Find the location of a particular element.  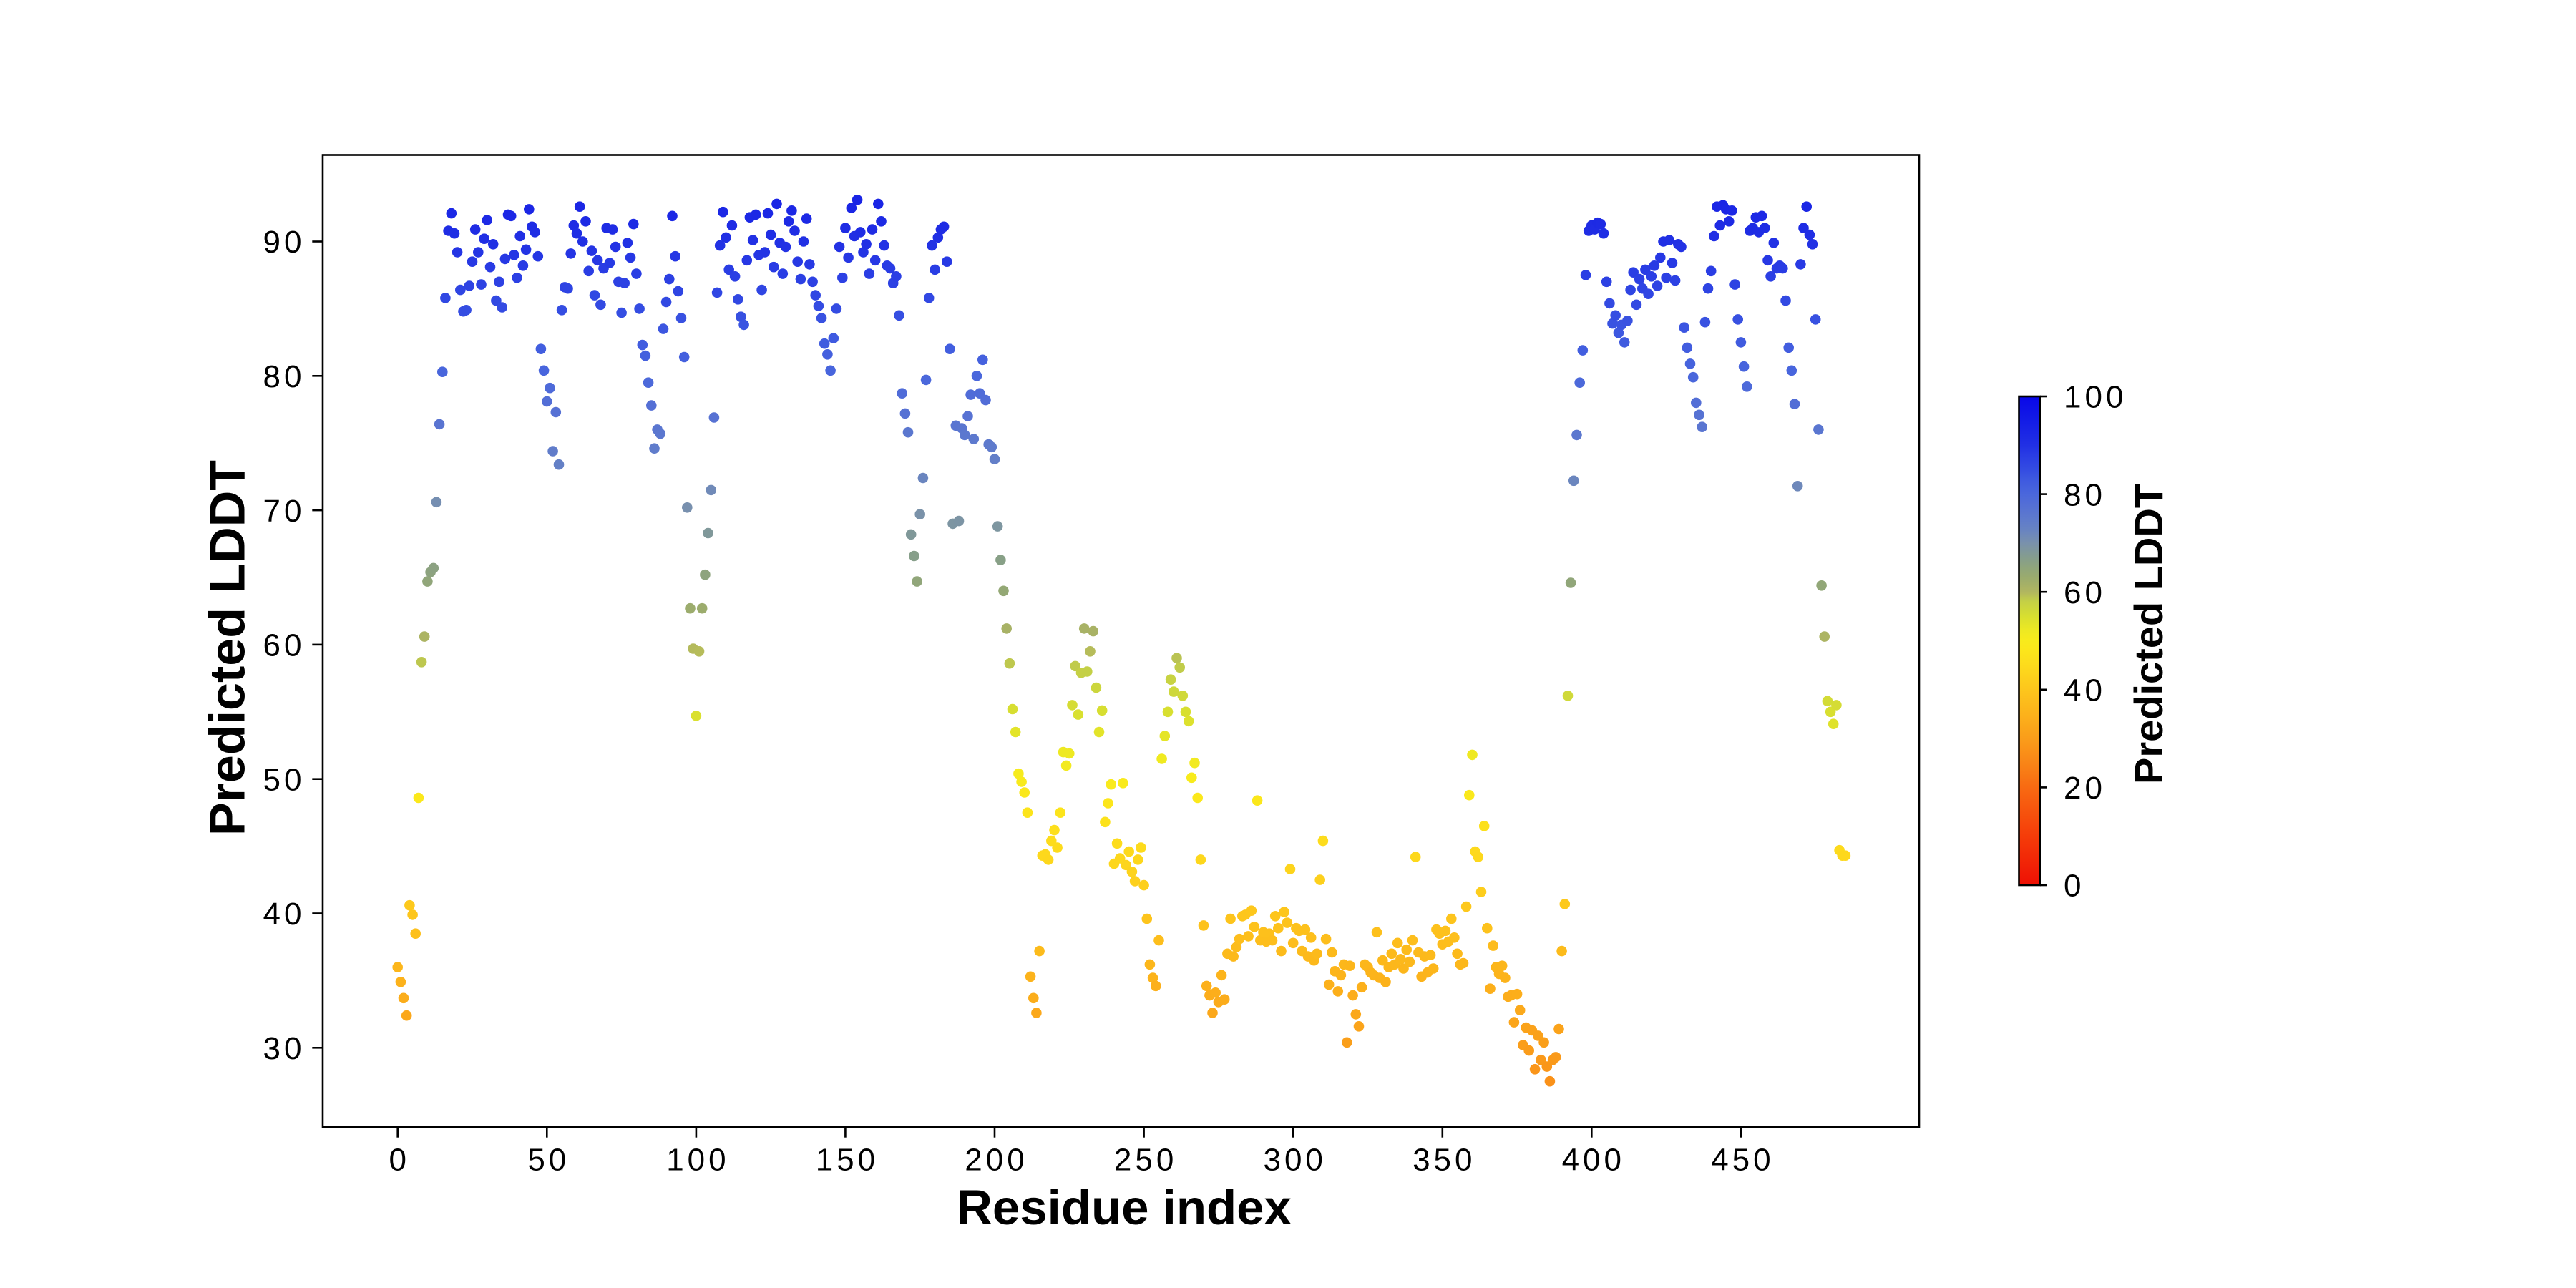

svg-text: 300 is located at coordinates (1294, 1160).